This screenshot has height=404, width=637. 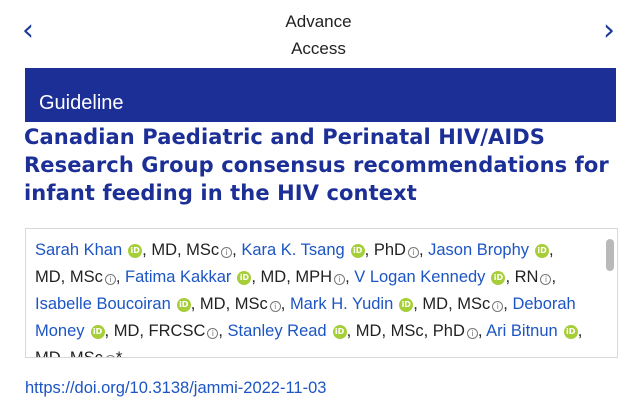 I want to click on article-type-banner: Guideline, so click(x=320, y=95).